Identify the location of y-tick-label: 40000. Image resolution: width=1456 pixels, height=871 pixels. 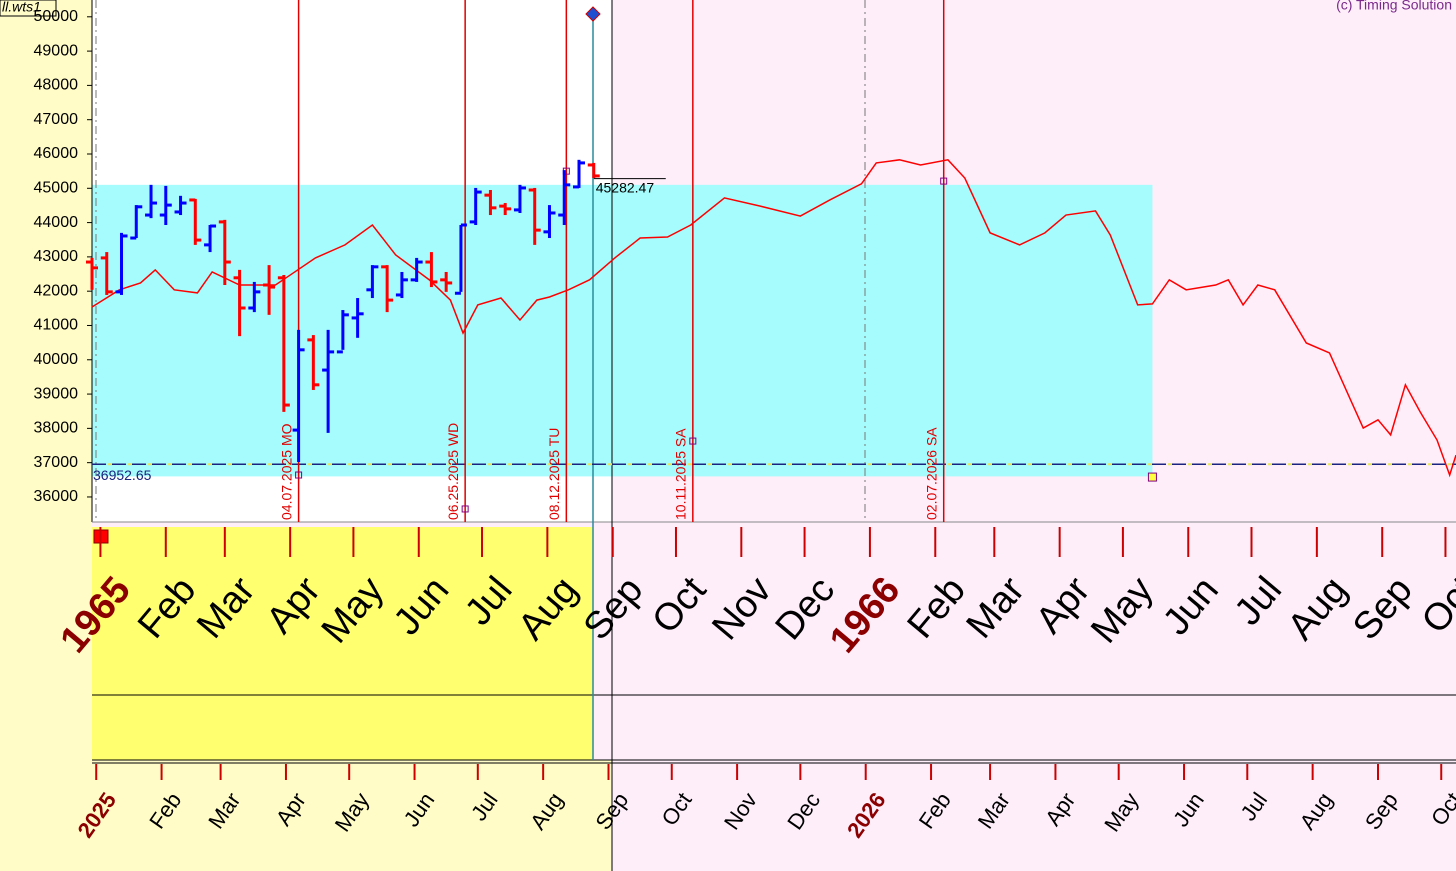
(56, 359).